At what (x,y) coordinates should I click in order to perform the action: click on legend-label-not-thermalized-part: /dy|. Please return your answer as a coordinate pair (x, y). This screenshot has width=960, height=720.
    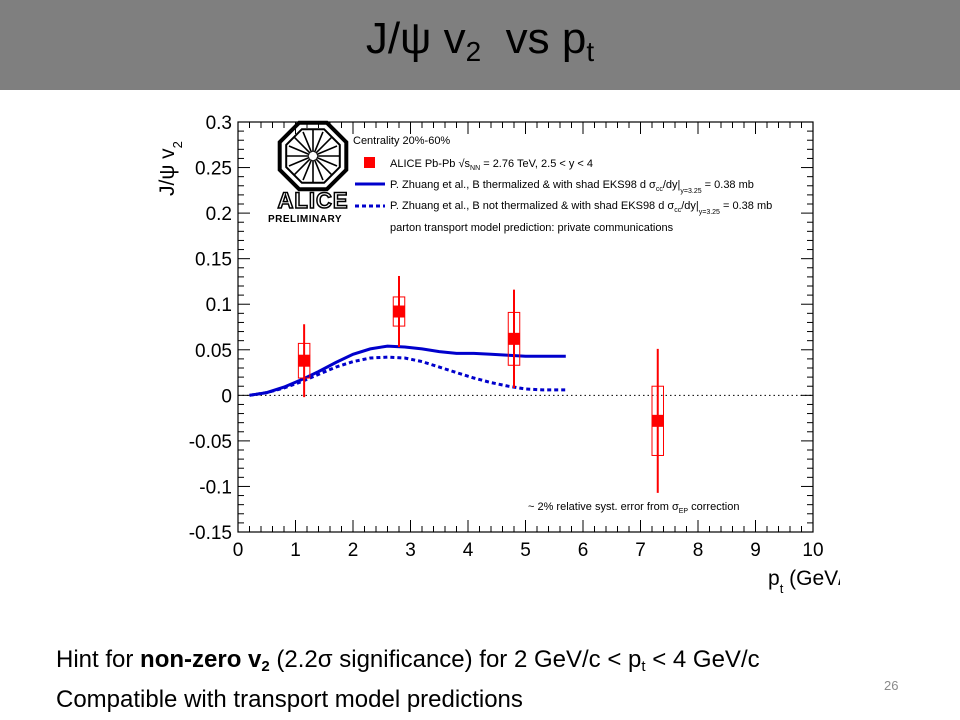
    Looking at the image, I should click on (690, 206).